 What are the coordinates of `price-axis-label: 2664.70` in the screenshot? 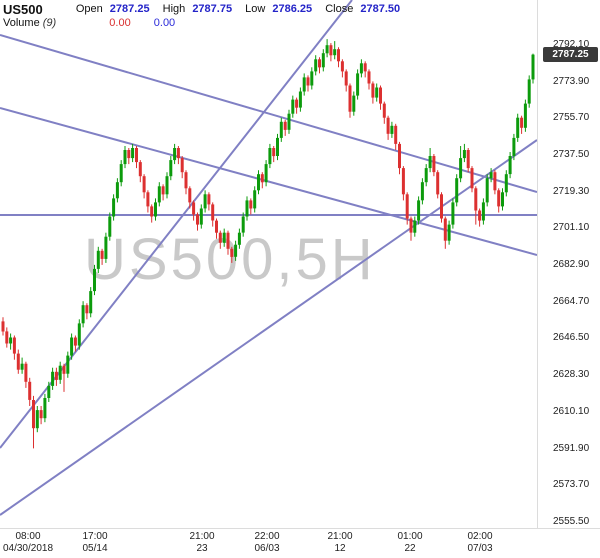 It's located at (571, 301).